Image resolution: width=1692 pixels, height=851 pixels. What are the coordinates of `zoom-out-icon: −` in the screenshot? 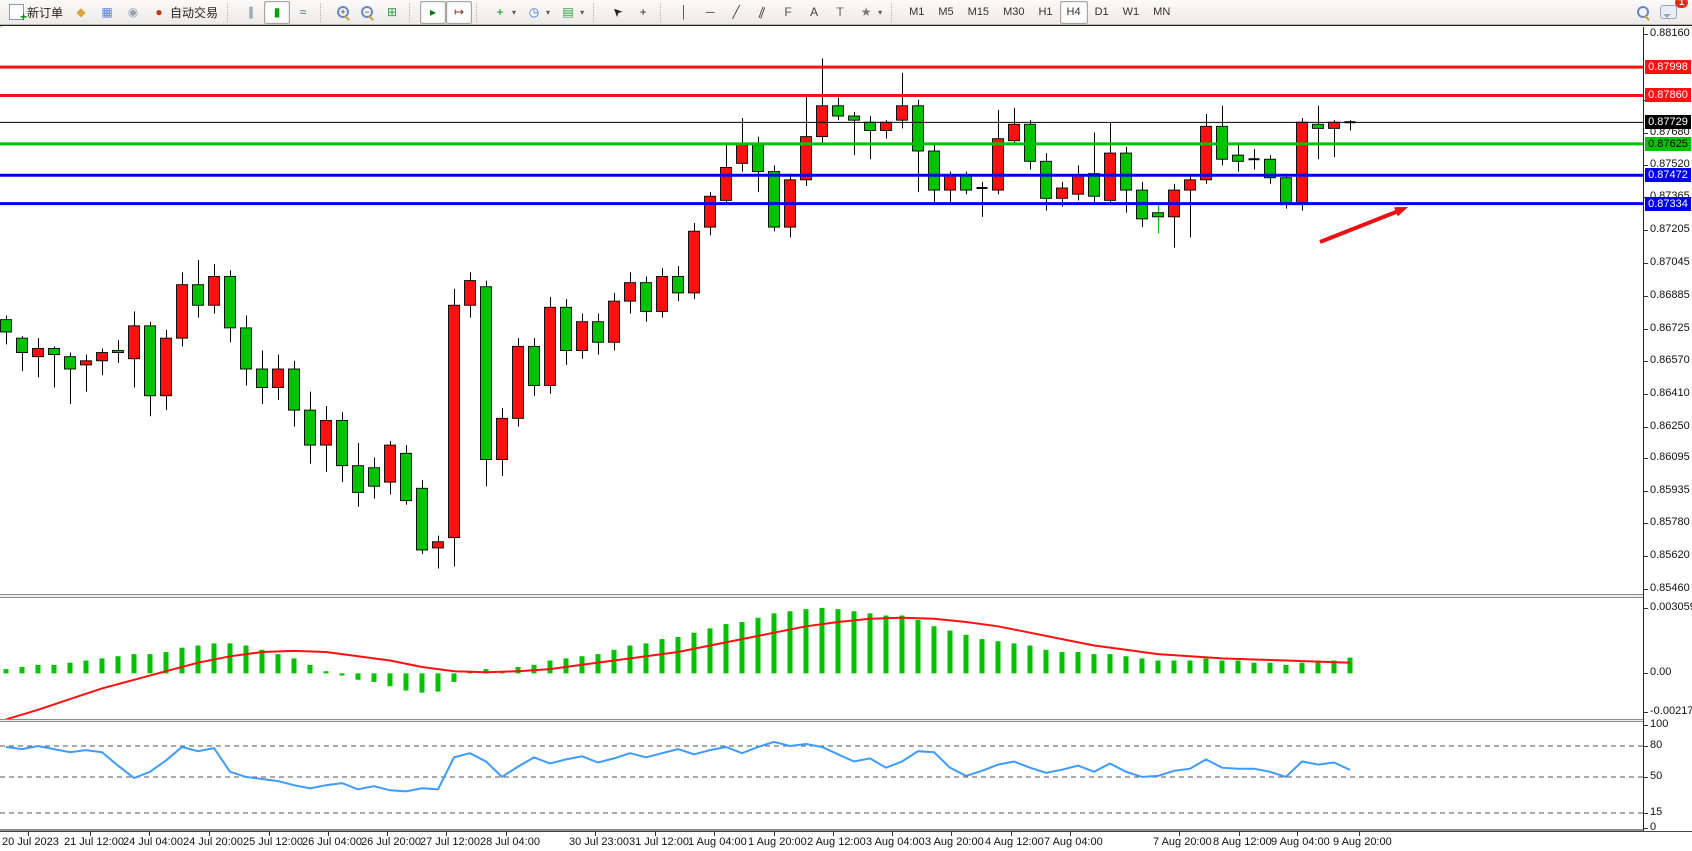 It's located at (367, 12).